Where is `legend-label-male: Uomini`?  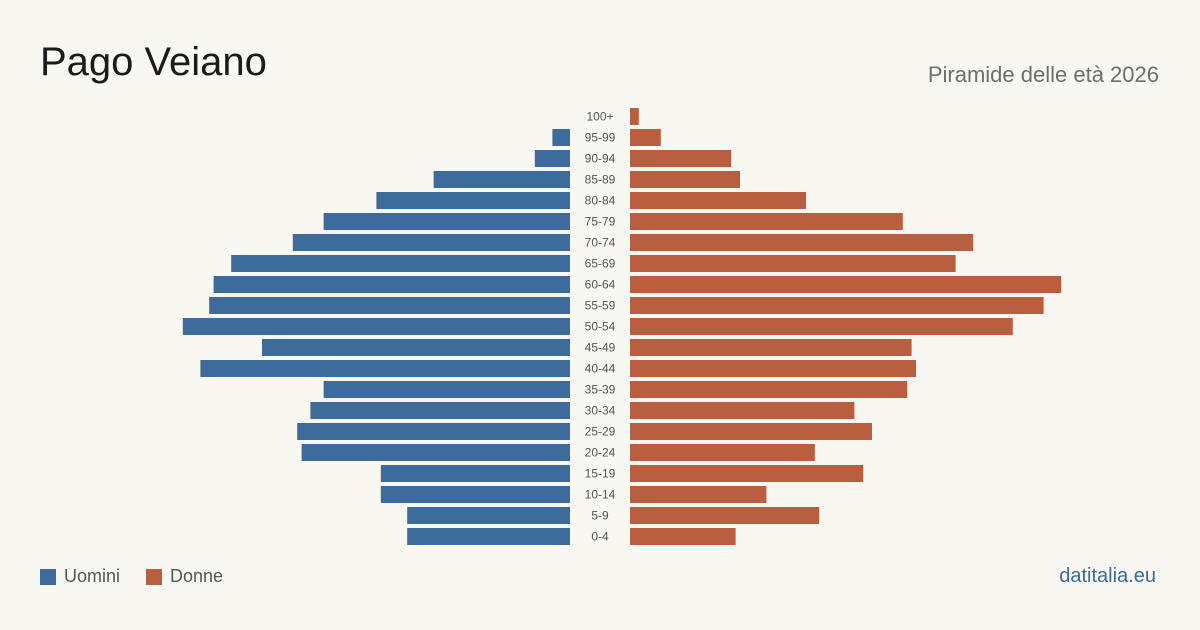 legend-label-male: Uomini is located at coordinates (92, 576).